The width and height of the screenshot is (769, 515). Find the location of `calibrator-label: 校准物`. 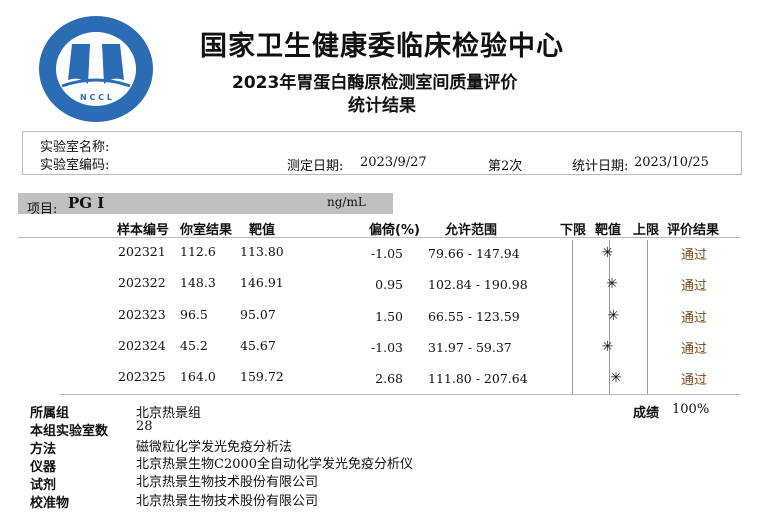

calibrator-label: 校准物 is located at coordinates (50, 503).